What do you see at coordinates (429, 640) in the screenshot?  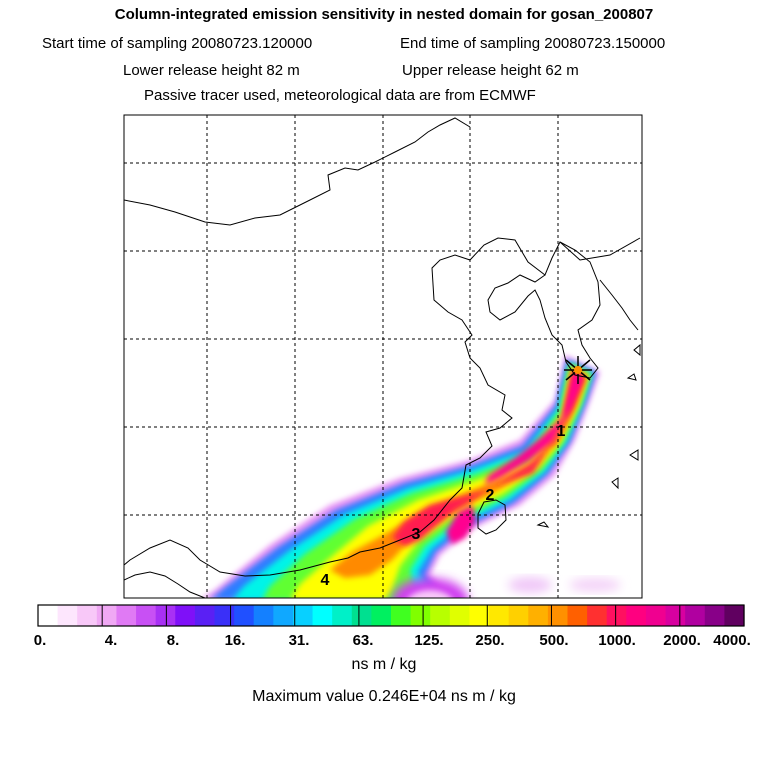 I see `colorbar-tick: 125.` at bounding box center [429, 640].